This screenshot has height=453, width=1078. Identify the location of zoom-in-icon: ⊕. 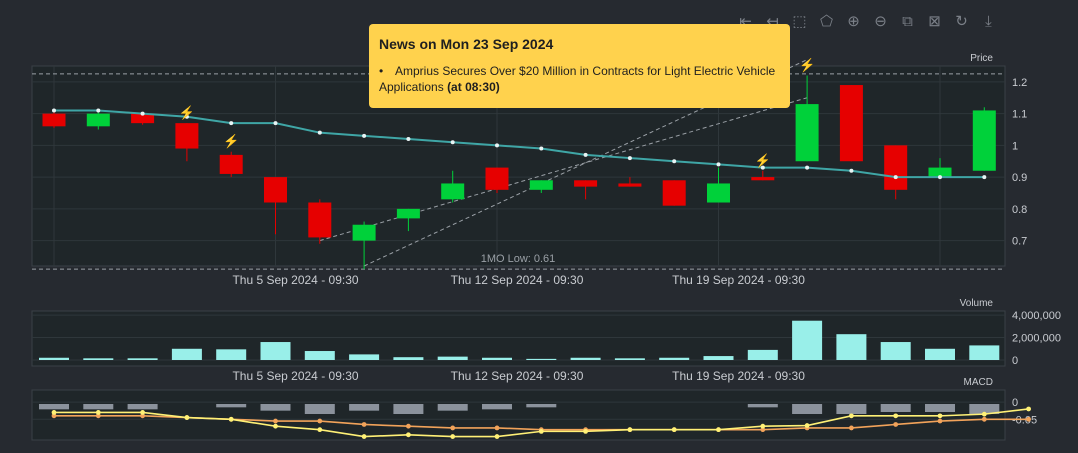
(853, 21).